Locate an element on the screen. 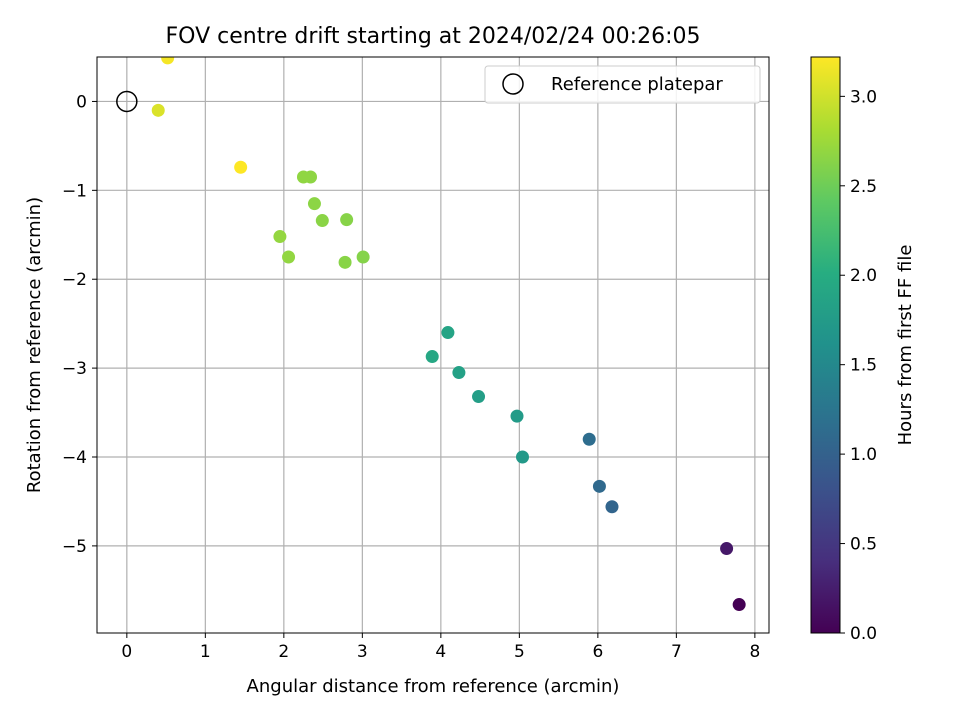  x-tick-label: 1 is located at coordinates (205, 652).